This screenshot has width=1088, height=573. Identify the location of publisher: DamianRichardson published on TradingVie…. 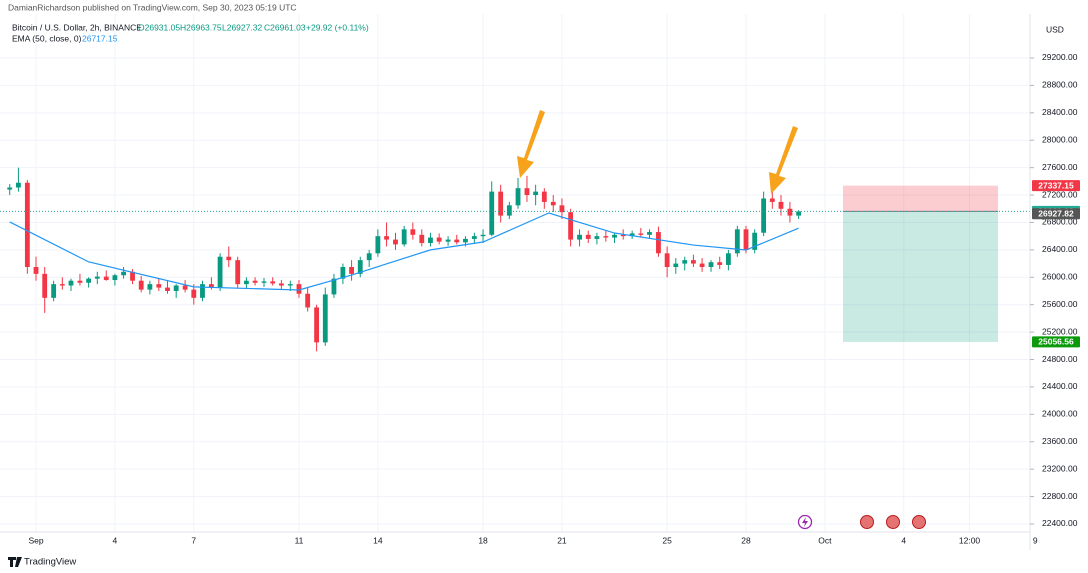
(152, 7).